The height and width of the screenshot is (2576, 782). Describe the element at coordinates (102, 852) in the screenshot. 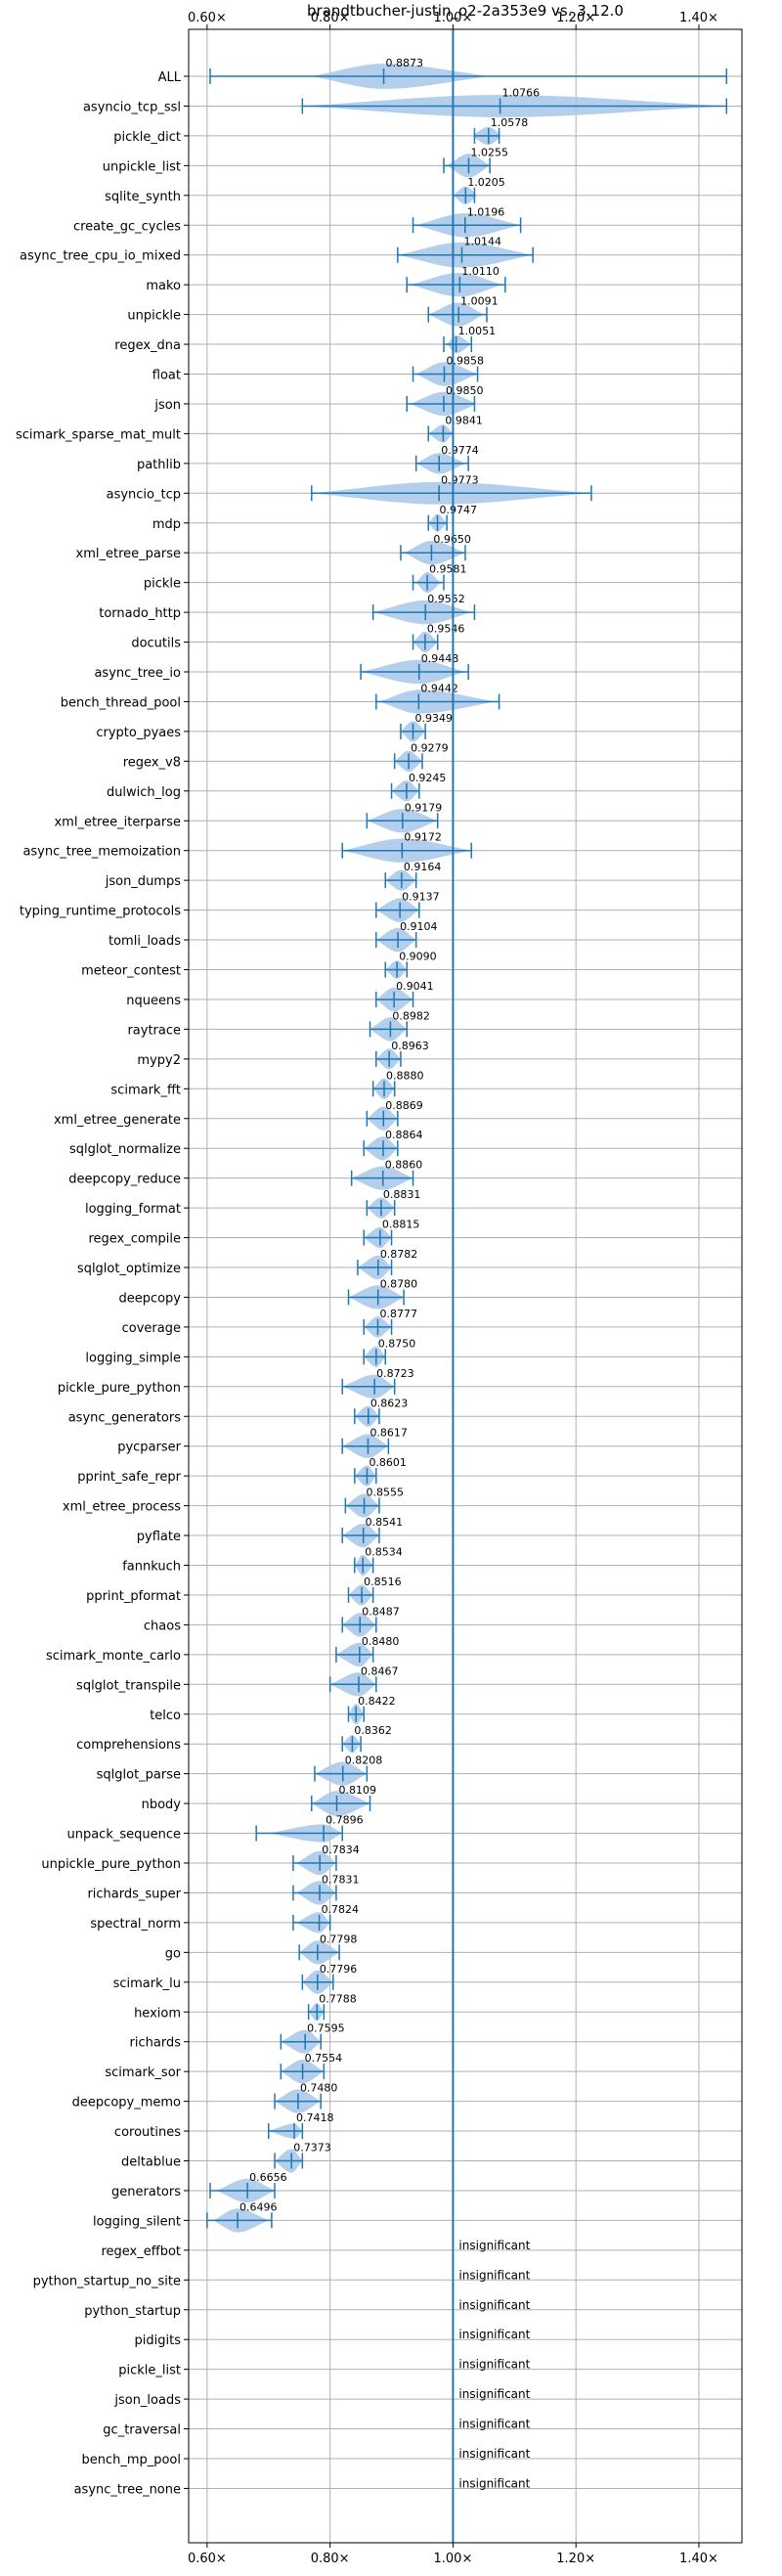

I see `benchmark-label: async_tree_memoization` at that location.